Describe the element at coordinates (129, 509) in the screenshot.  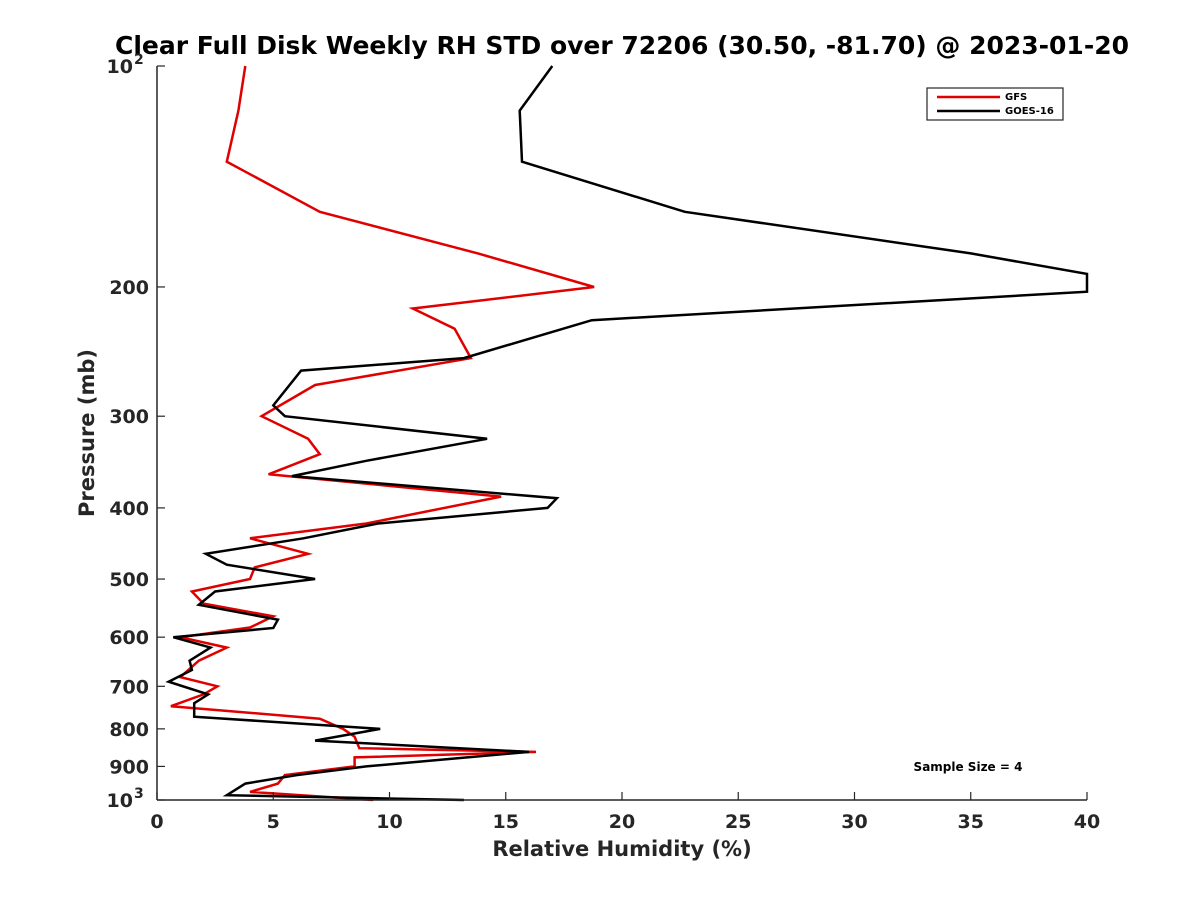
I see `y-tick-label: 400` at that location.